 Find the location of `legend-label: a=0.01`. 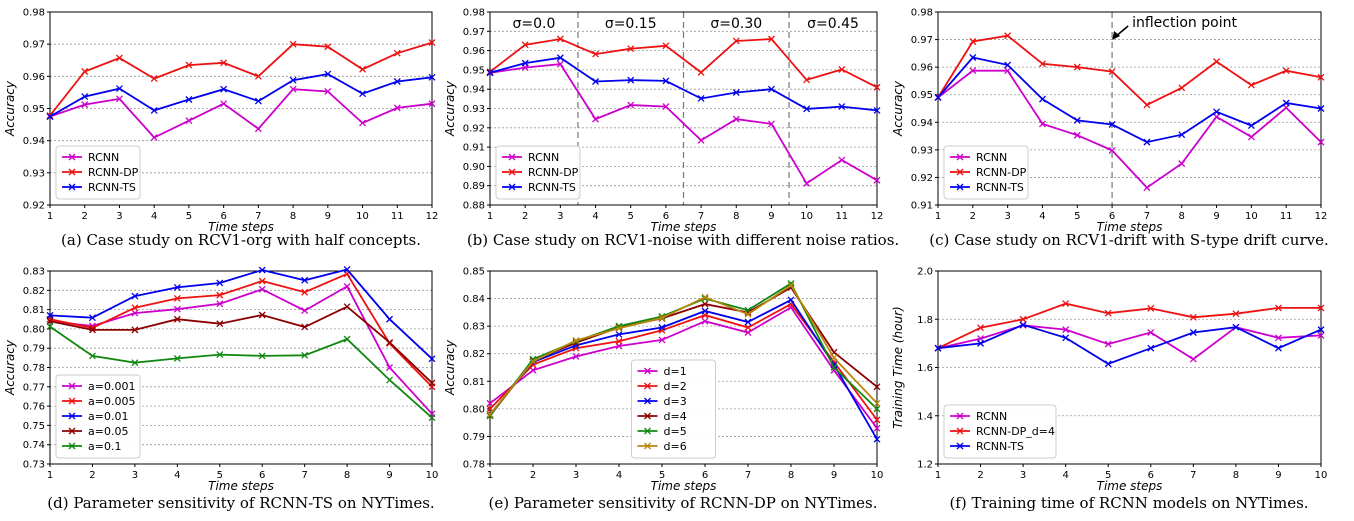

legend-label: a=0.01 is located at coordinates (108, 416).